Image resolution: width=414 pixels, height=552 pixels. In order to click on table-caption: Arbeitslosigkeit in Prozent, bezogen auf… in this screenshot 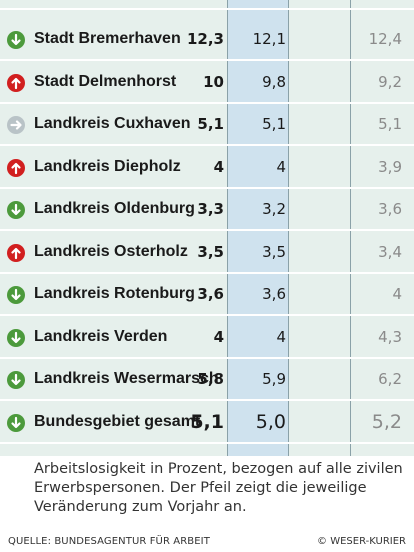, I will do `click(218, 488)`.